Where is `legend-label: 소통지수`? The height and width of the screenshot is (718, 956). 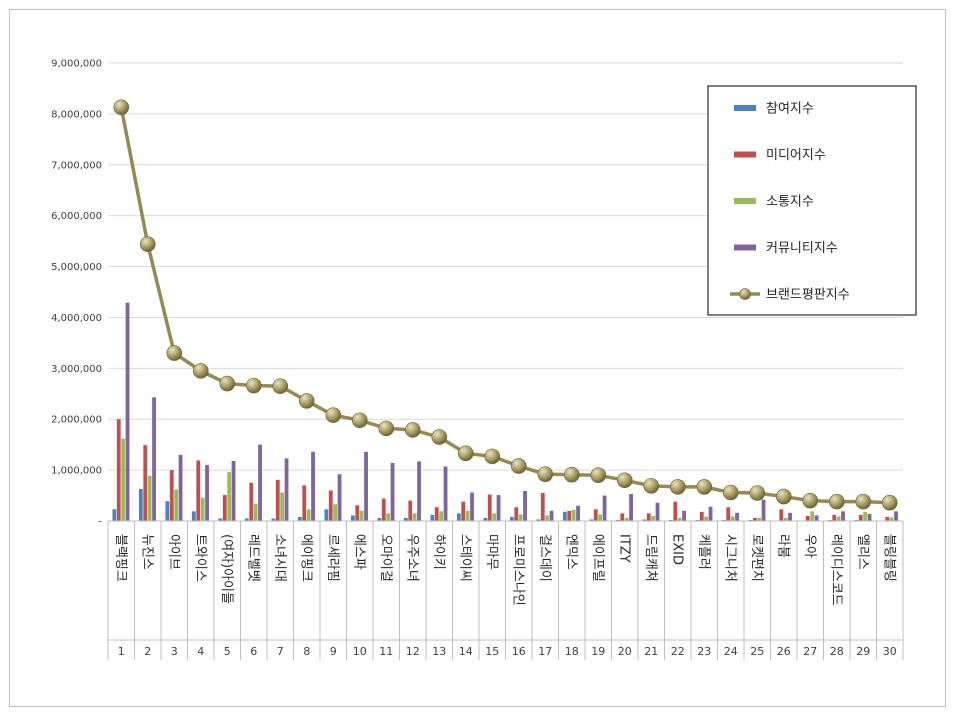 legend-label: 소통지수 is located at coordinates (790, 202).